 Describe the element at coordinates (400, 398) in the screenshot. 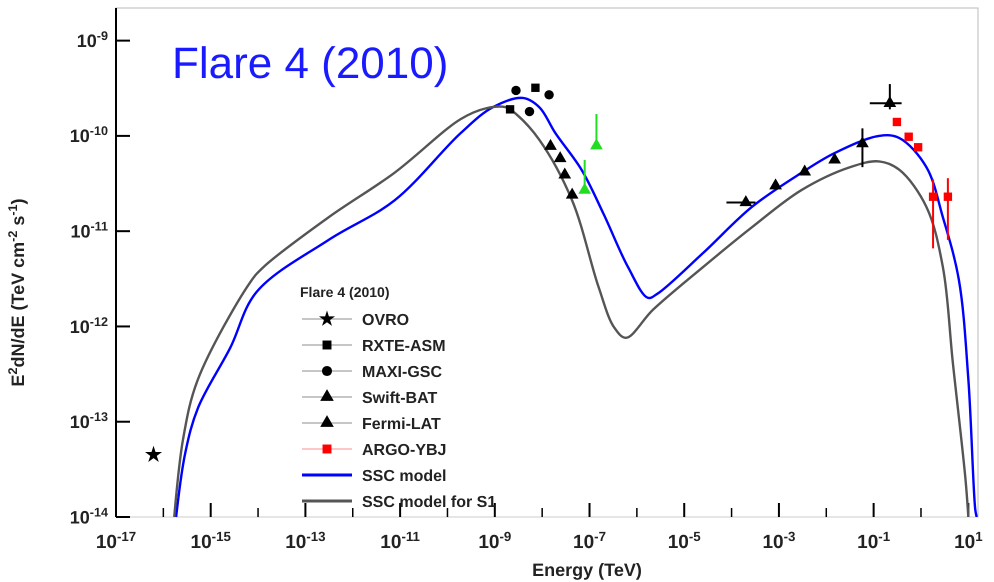

I see `legend-label: Swift-BAT` at that location.